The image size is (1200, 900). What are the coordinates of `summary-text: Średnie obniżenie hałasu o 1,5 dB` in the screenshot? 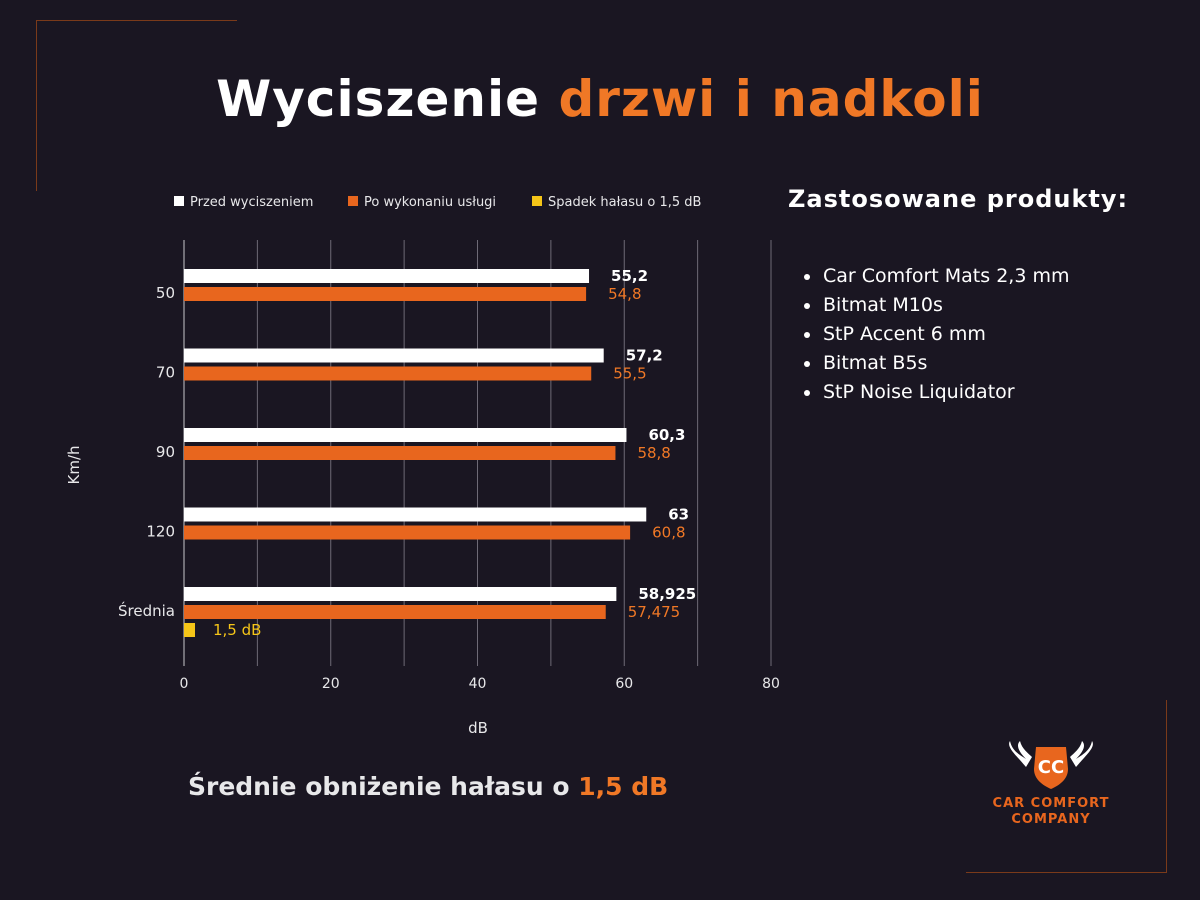 It's located at (428, 786).